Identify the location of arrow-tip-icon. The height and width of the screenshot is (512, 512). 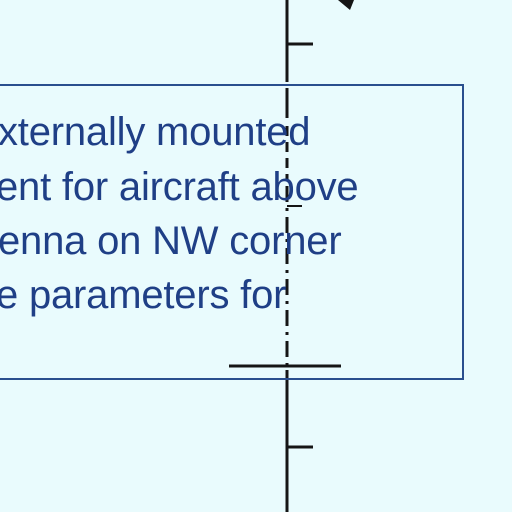
(346, 5).